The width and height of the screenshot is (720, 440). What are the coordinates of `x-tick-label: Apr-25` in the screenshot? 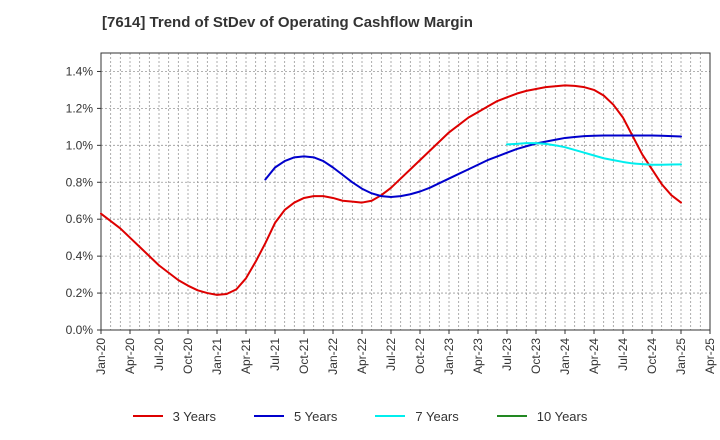 It's located at (710, 356).